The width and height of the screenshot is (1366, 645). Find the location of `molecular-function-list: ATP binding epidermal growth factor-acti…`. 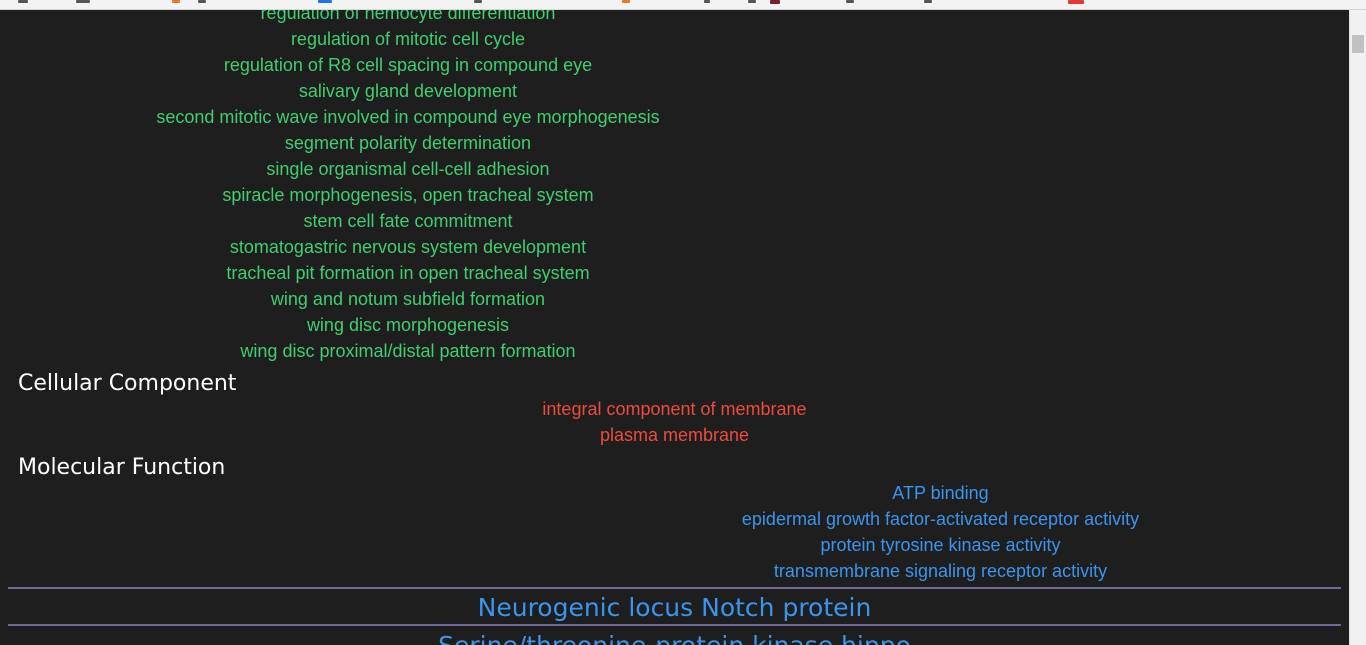

molecular-function-list: ATP binding epidermal growth factor-acti… is located at coordinates (940, 532).